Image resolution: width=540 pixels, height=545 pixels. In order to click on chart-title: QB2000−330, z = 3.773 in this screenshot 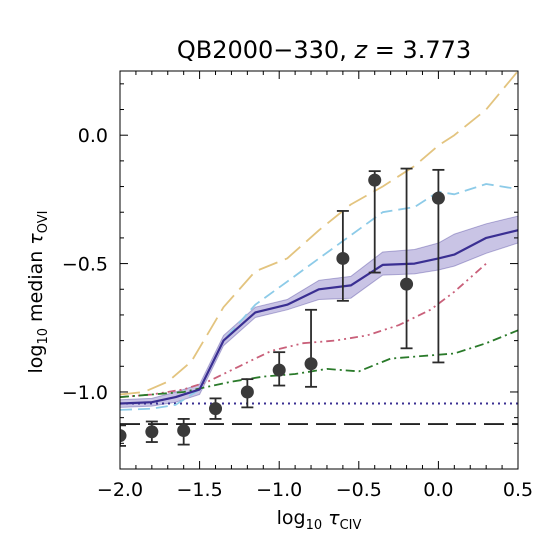, I will do `click(324, 50)`.